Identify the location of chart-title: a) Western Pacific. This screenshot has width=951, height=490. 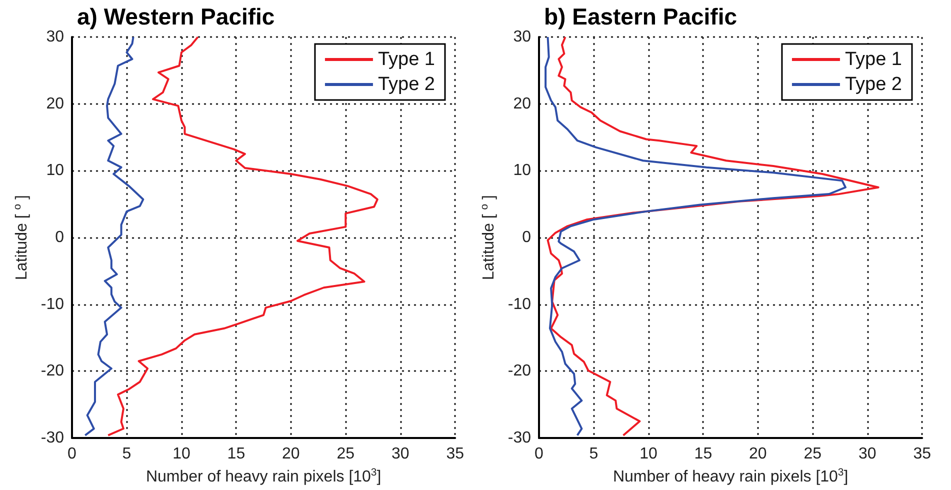
(176, 17).